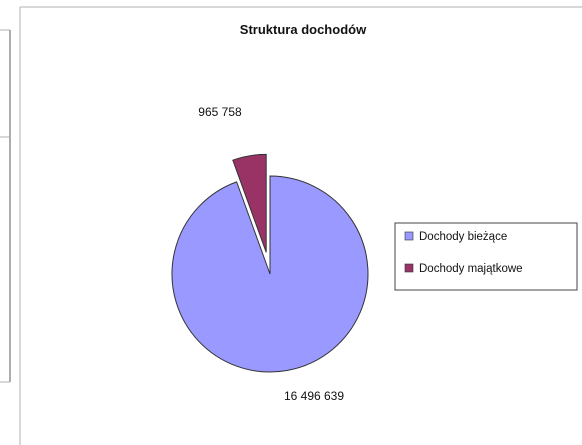  What do you see at coordinates (314, 396) in the screenshot?
I see `data-label: 16 496 639` at bounding box center [314, 396].